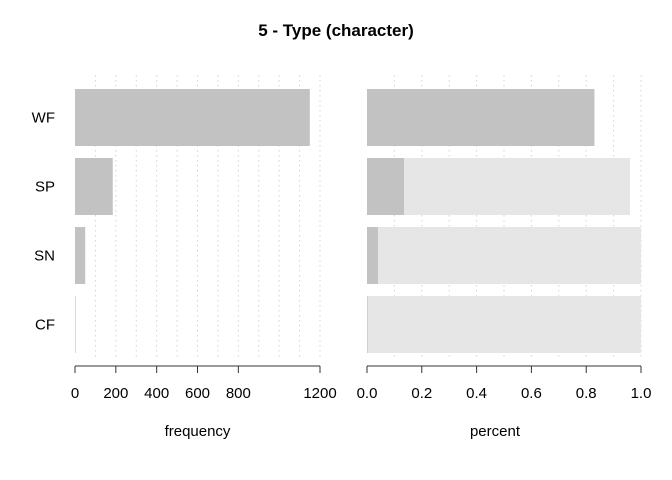 The width and height of the screenshot is (672, 480). Describe the element at coordinates (319, 393) in the screenshot. I see `x-tick-label: 1200` at that location.